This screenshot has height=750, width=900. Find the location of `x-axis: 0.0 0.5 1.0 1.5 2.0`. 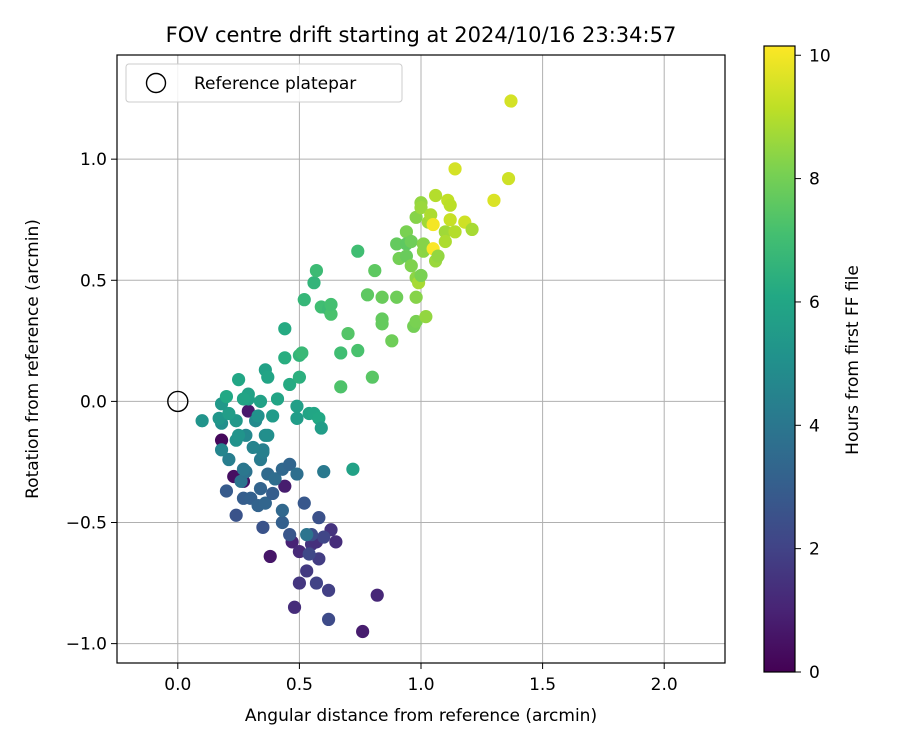

x-axis: 0.0 0.5 1.0 1.5 2.0 is located at coordinates (421, 679).